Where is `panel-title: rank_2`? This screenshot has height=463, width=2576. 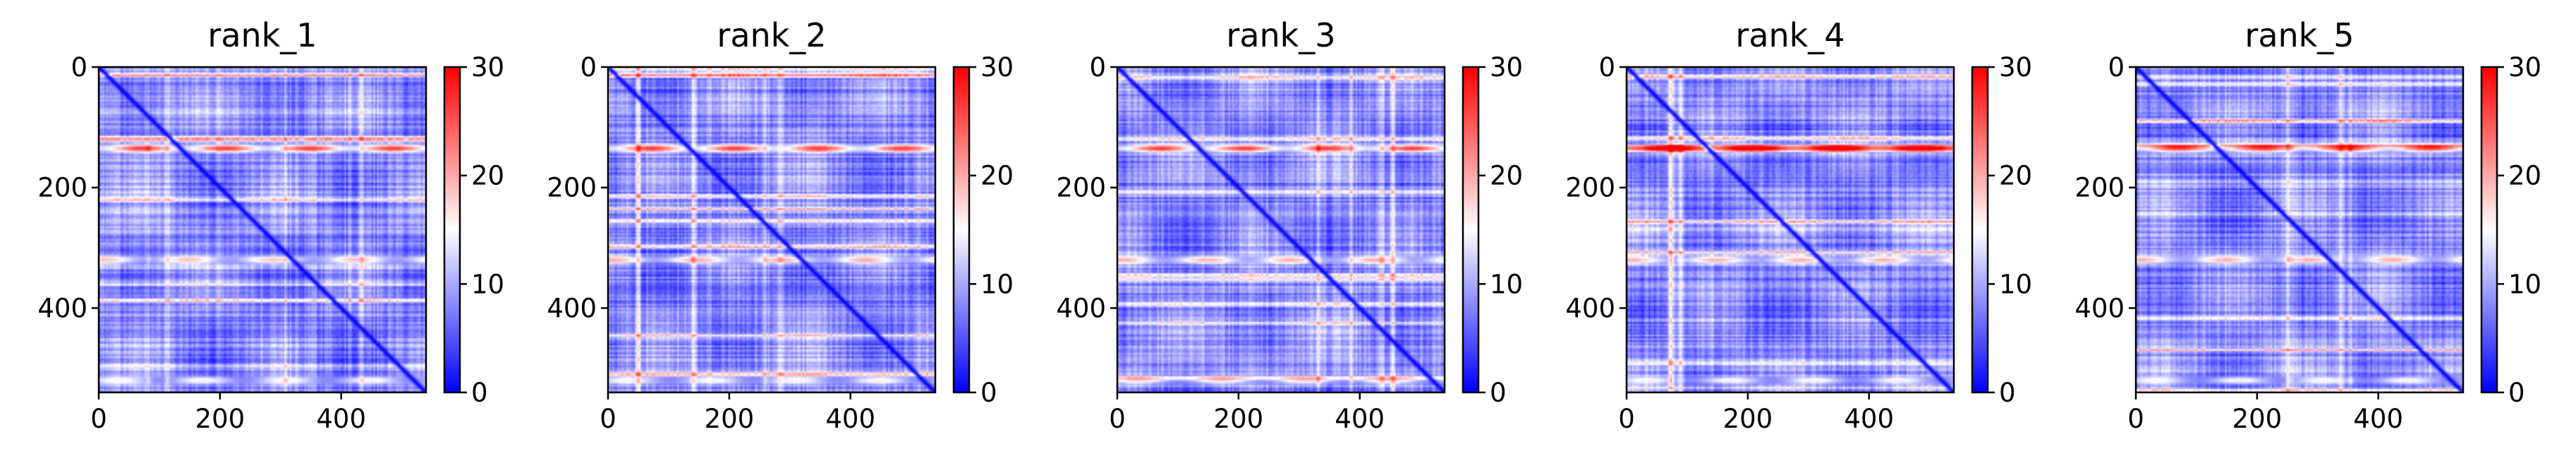
panel-title: rank_2 is located at coordinates (772, 35).